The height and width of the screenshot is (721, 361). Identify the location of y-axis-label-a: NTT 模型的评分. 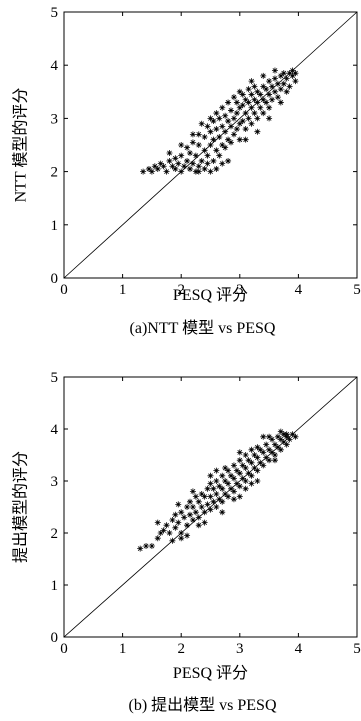
(21, 145).